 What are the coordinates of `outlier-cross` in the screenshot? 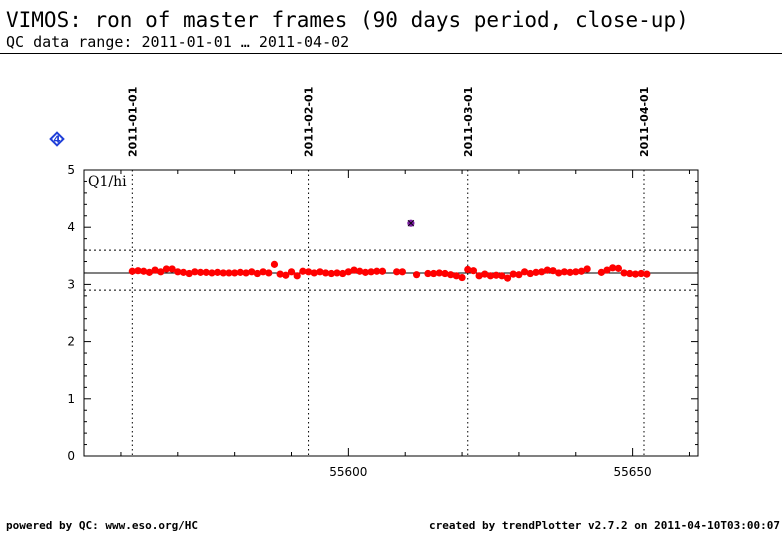 It's located at (411, 223).